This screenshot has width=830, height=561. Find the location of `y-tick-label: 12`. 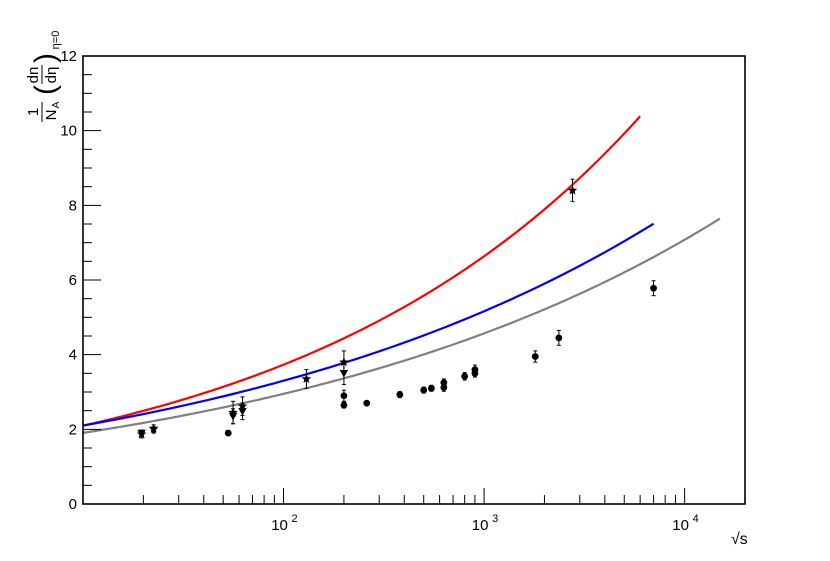

y-tick-label: 12 is located at coordinates (68, 56).